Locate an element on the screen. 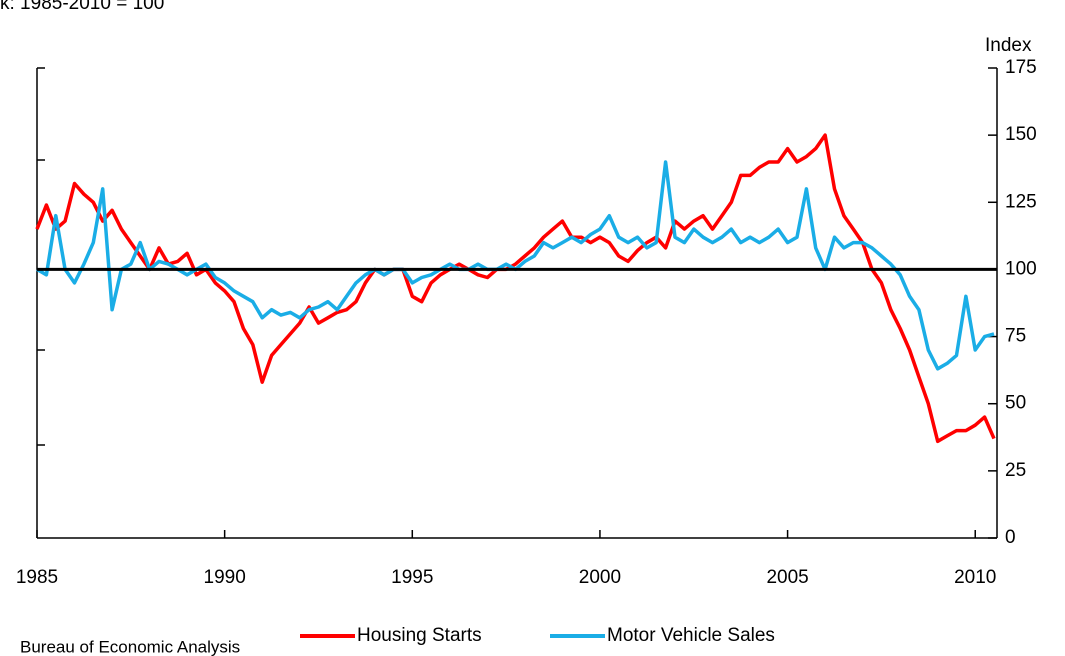  subtitle: k: 1985-2010 = 100 is located at coordinates (82, 7).